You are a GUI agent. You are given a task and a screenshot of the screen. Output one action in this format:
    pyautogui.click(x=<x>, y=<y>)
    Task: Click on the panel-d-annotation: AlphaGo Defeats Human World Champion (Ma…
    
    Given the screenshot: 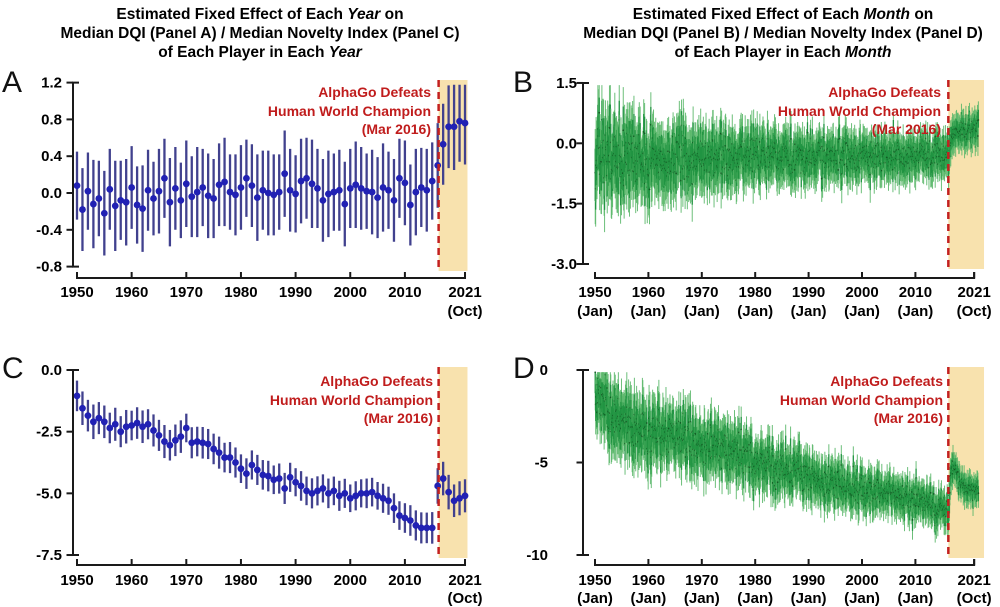 What is the action you would take?
    pyautogui.click(x=843, y=400)
    